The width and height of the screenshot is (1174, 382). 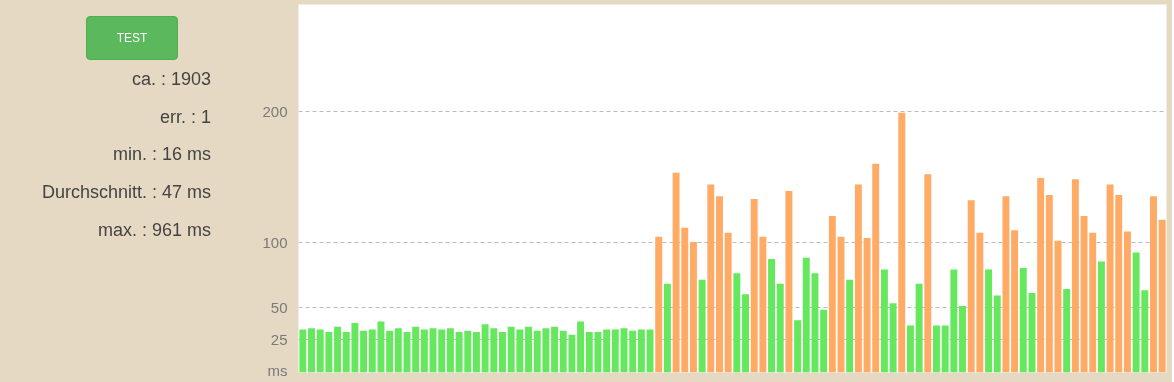 I want to click on text: err. : 1, so click(x=184, y=117).